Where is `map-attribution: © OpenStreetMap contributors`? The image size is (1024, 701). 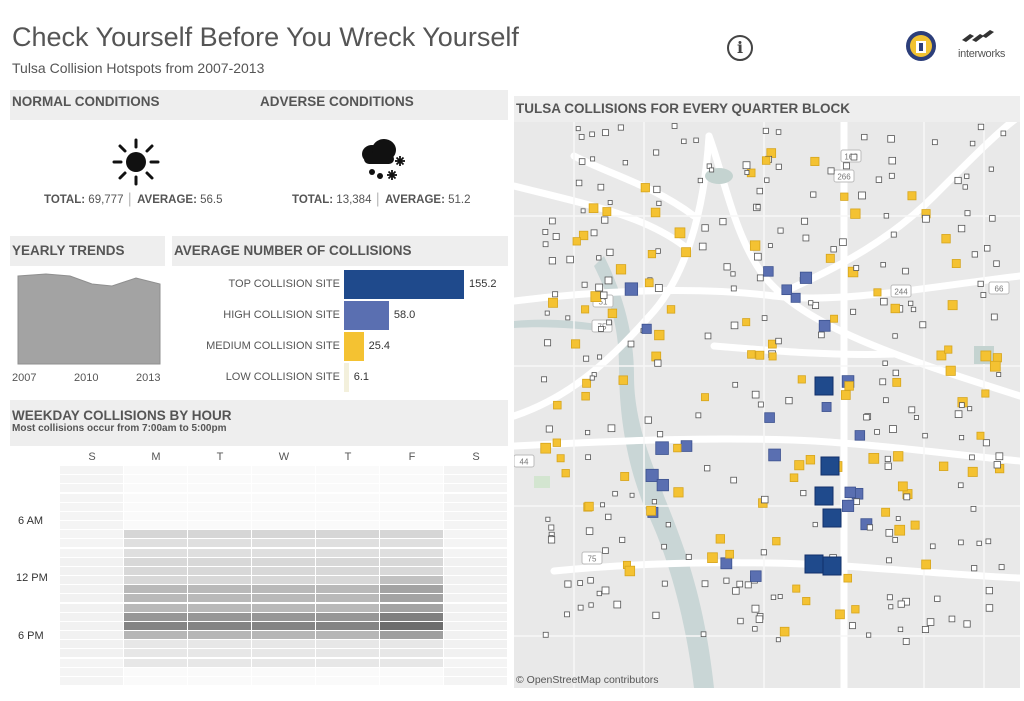 map-attribution: © OpenStreetMap contributors is located at coordinates (587, 680).